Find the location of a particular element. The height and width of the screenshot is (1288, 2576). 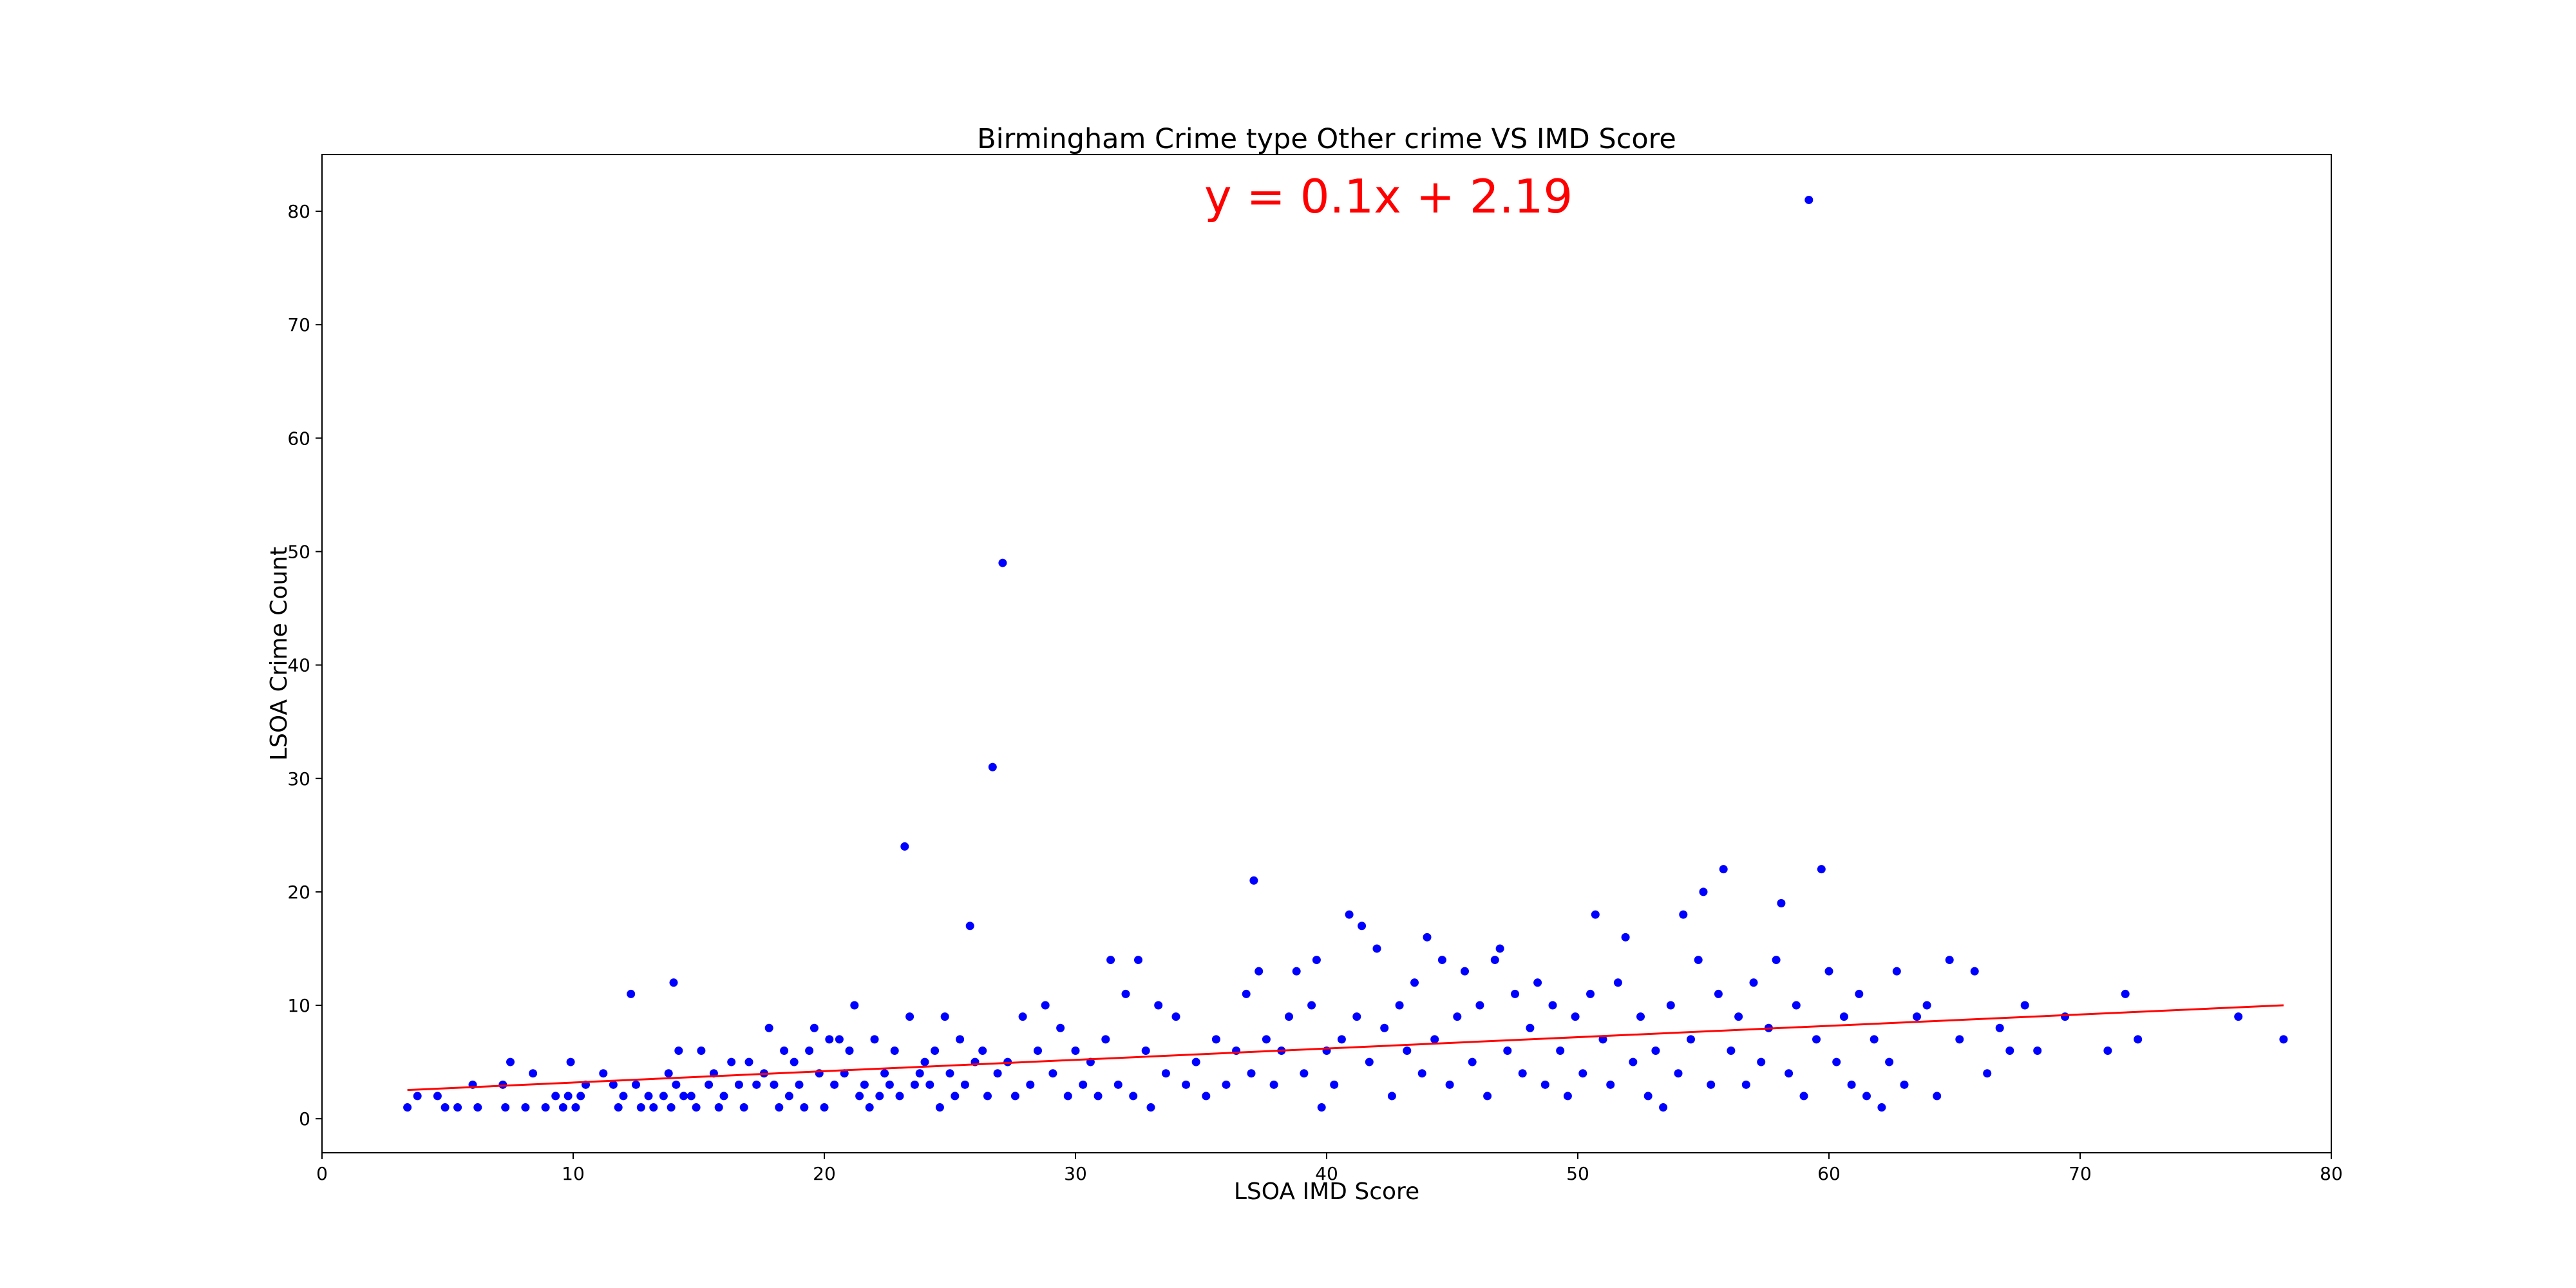

y-tick-label: 30 is located at coordinates (298, 779).